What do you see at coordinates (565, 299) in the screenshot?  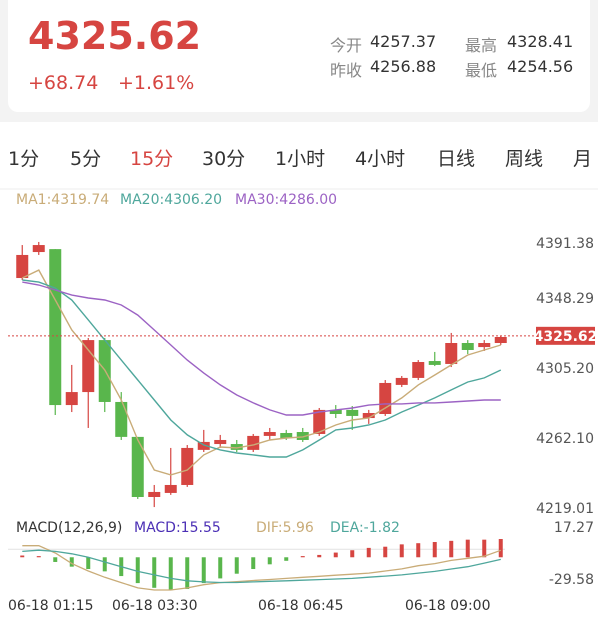 I see `y-tick-label: 4348.29` at bounding box center [565, 299].